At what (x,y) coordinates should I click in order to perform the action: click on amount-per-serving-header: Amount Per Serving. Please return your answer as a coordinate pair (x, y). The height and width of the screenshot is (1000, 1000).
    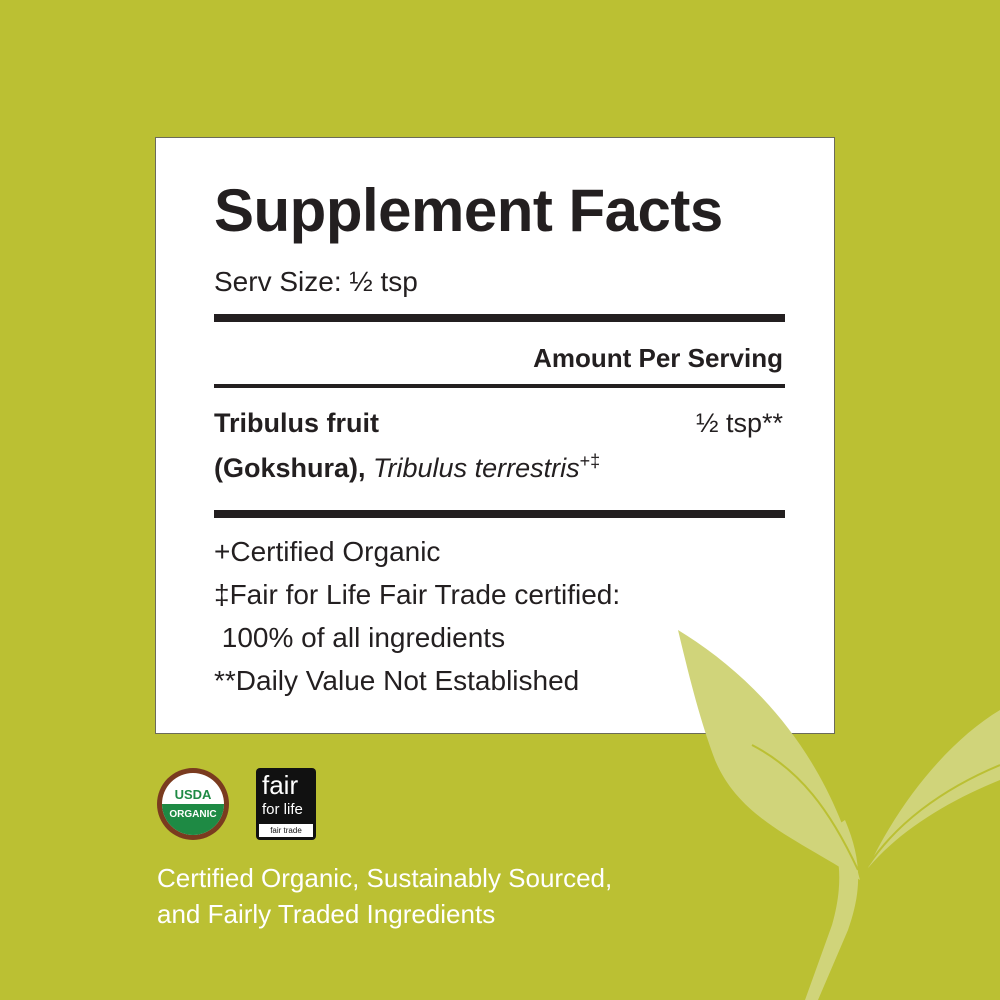
    Looking at the image, I should click on (658, 358).